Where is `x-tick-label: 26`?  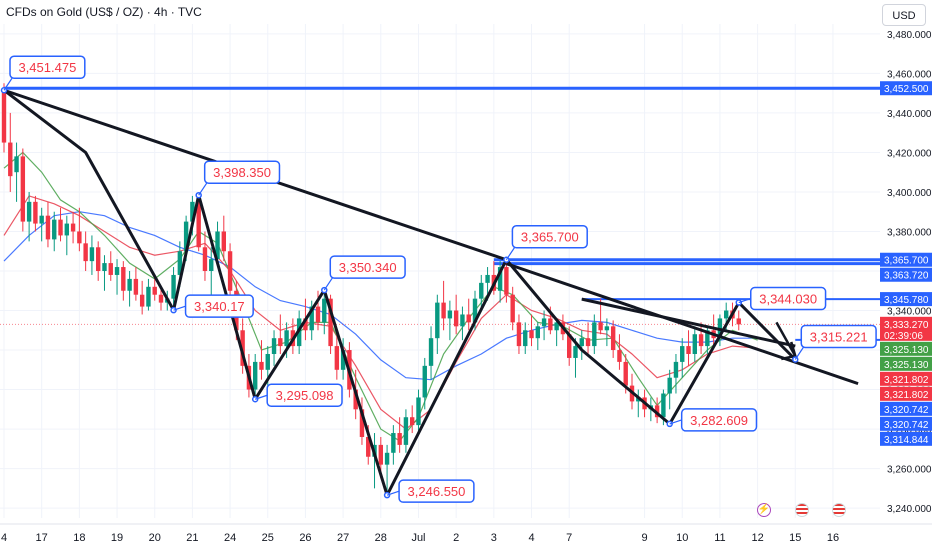 x-tick-label: 26 is located at coordinates (305, 538).